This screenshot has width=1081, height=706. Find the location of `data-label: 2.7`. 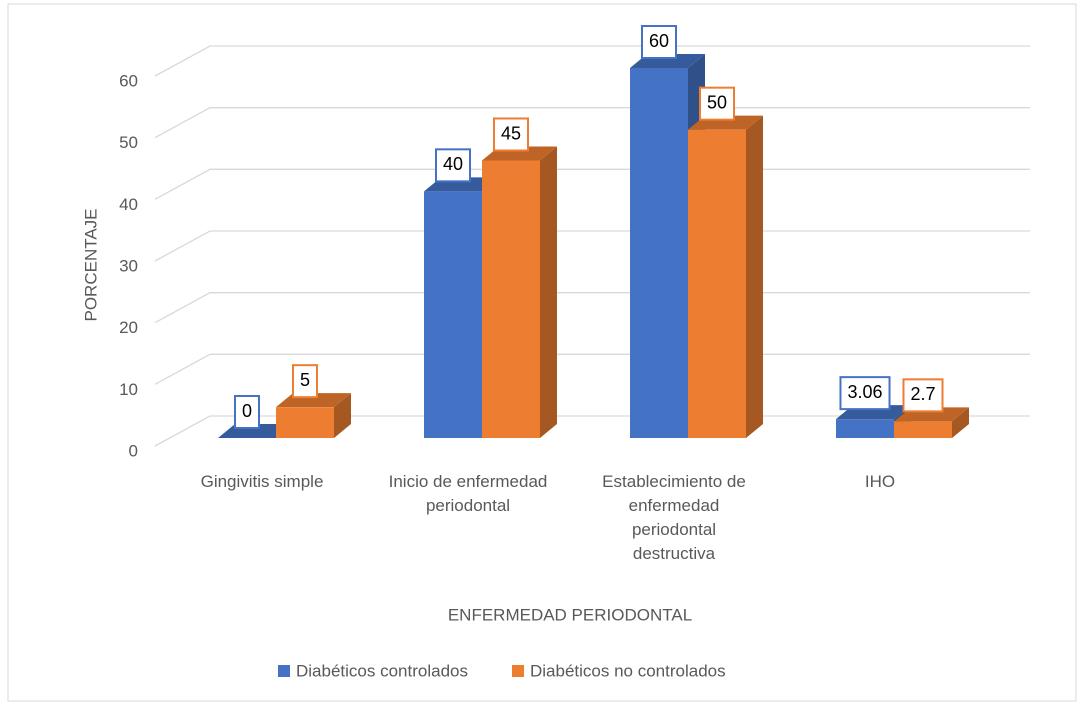

data-label: 2.7 is located at coordinates (922, 394).